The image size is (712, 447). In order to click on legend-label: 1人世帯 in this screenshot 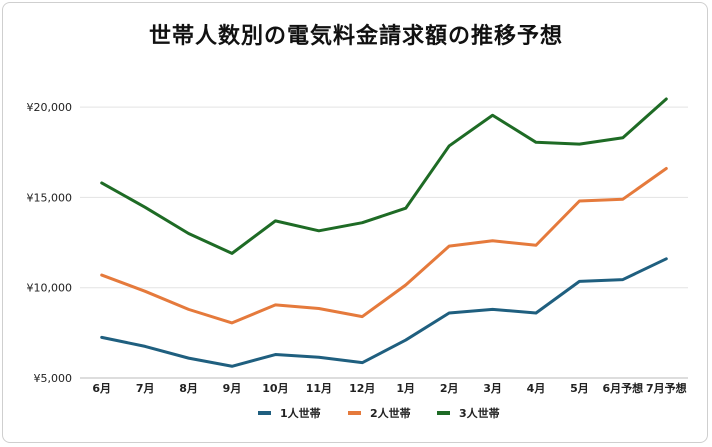, I will do `click(300, 413)`.